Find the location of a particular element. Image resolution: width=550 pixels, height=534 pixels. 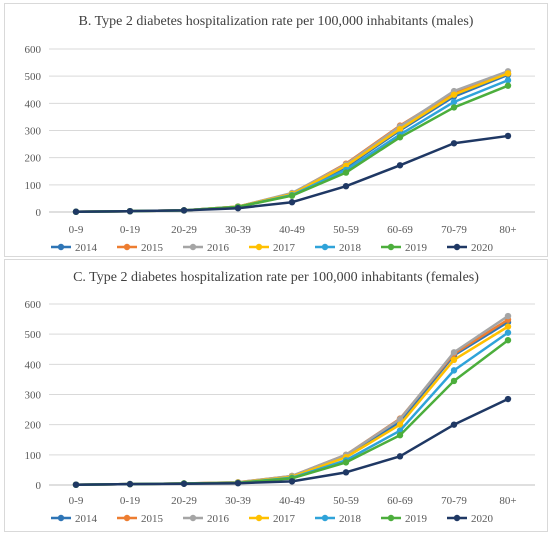

legend-marker-2017 is located at coordinates (259, 247).